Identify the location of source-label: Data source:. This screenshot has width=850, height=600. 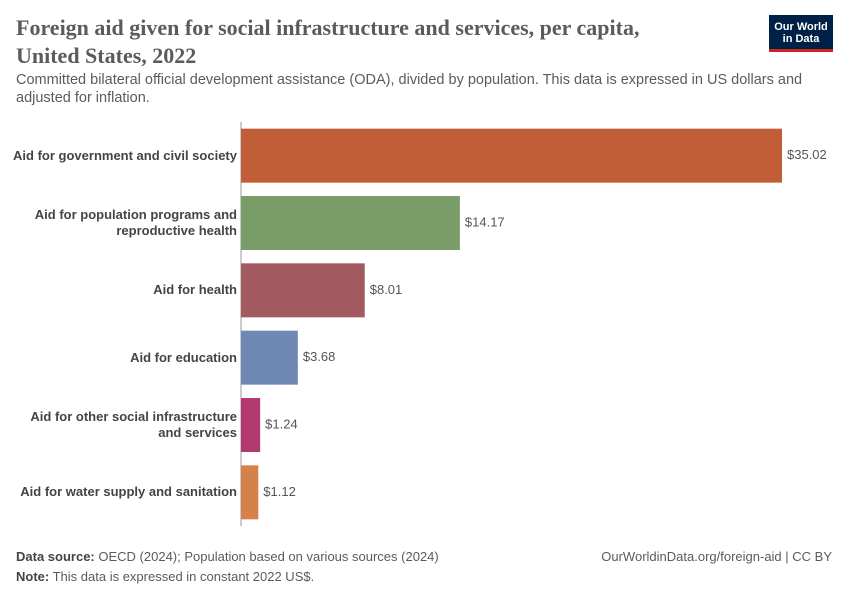
(55, 556).